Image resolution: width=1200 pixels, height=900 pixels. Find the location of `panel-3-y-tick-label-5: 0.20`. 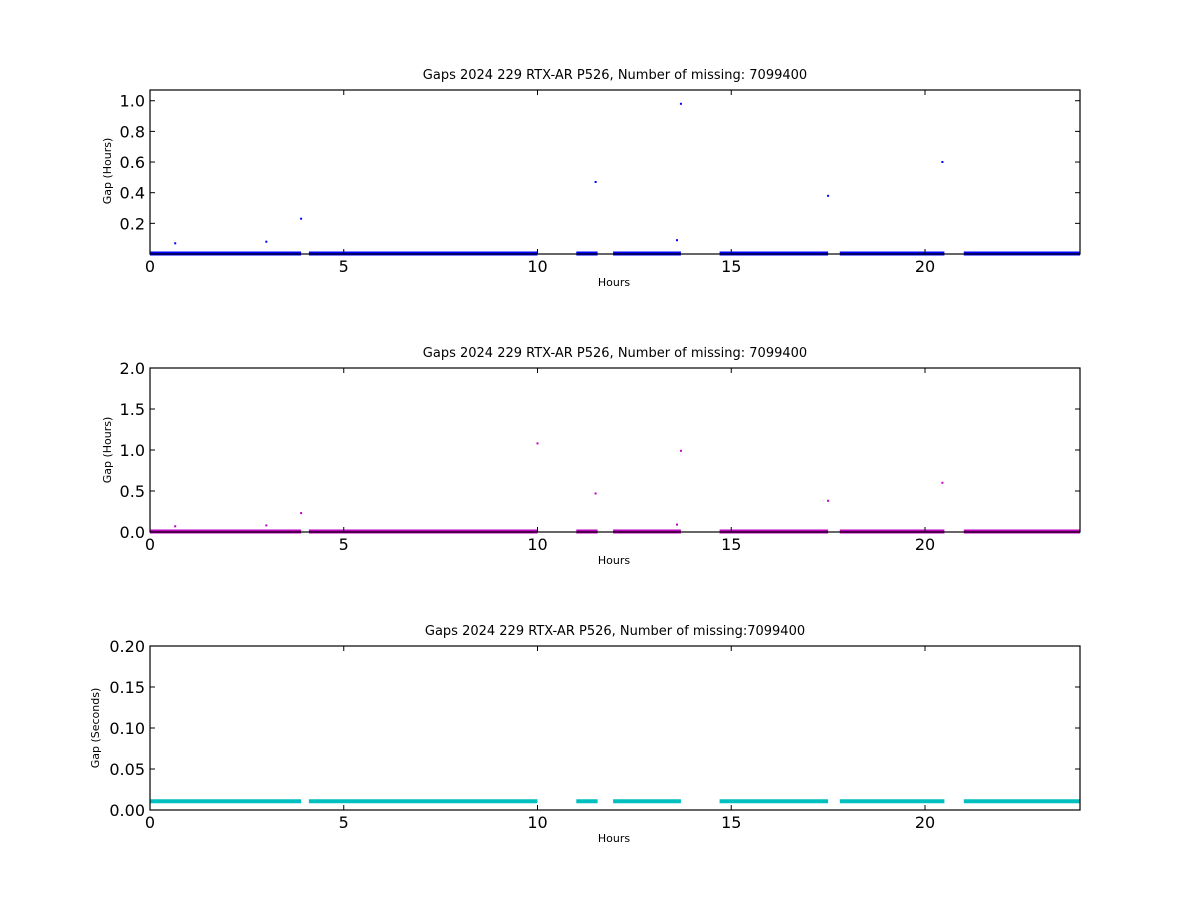

panel-3-y-tick-label-5: 0.20 is located at coordinates (127, 646).